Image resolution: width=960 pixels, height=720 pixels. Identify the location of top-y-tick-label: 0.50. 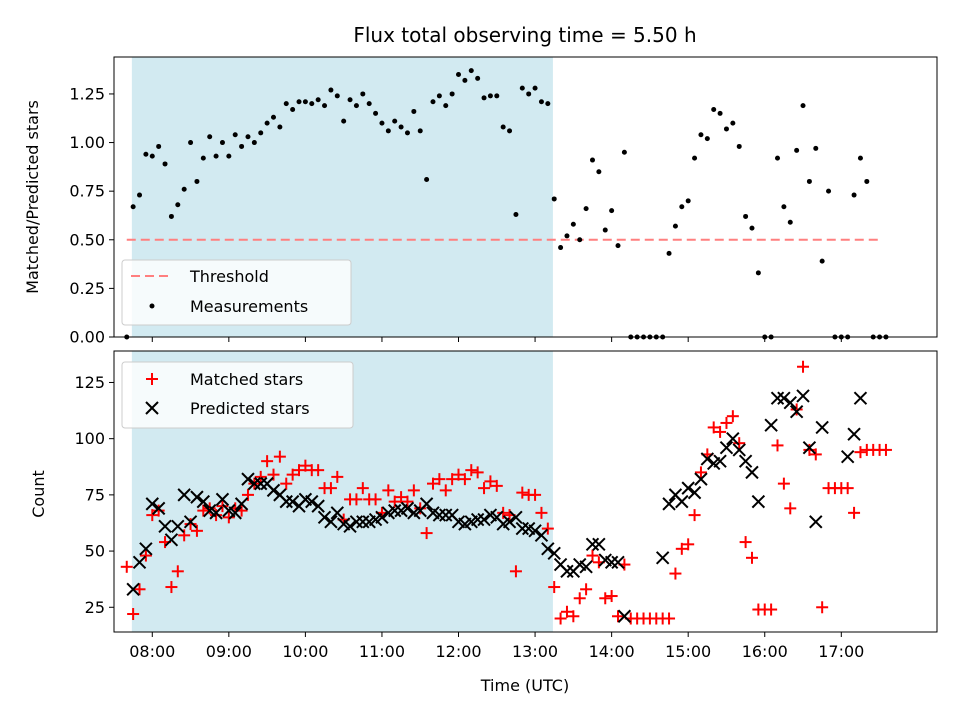
(87, 239).